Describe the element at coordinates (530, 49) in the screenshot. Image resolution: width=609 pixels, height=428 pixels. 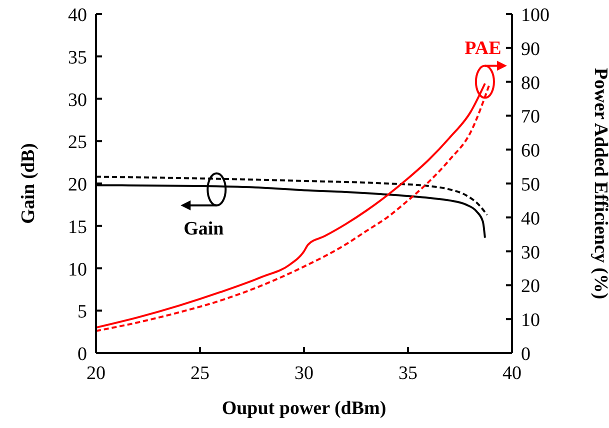
I see `y2-tick-label: 90` at that location.